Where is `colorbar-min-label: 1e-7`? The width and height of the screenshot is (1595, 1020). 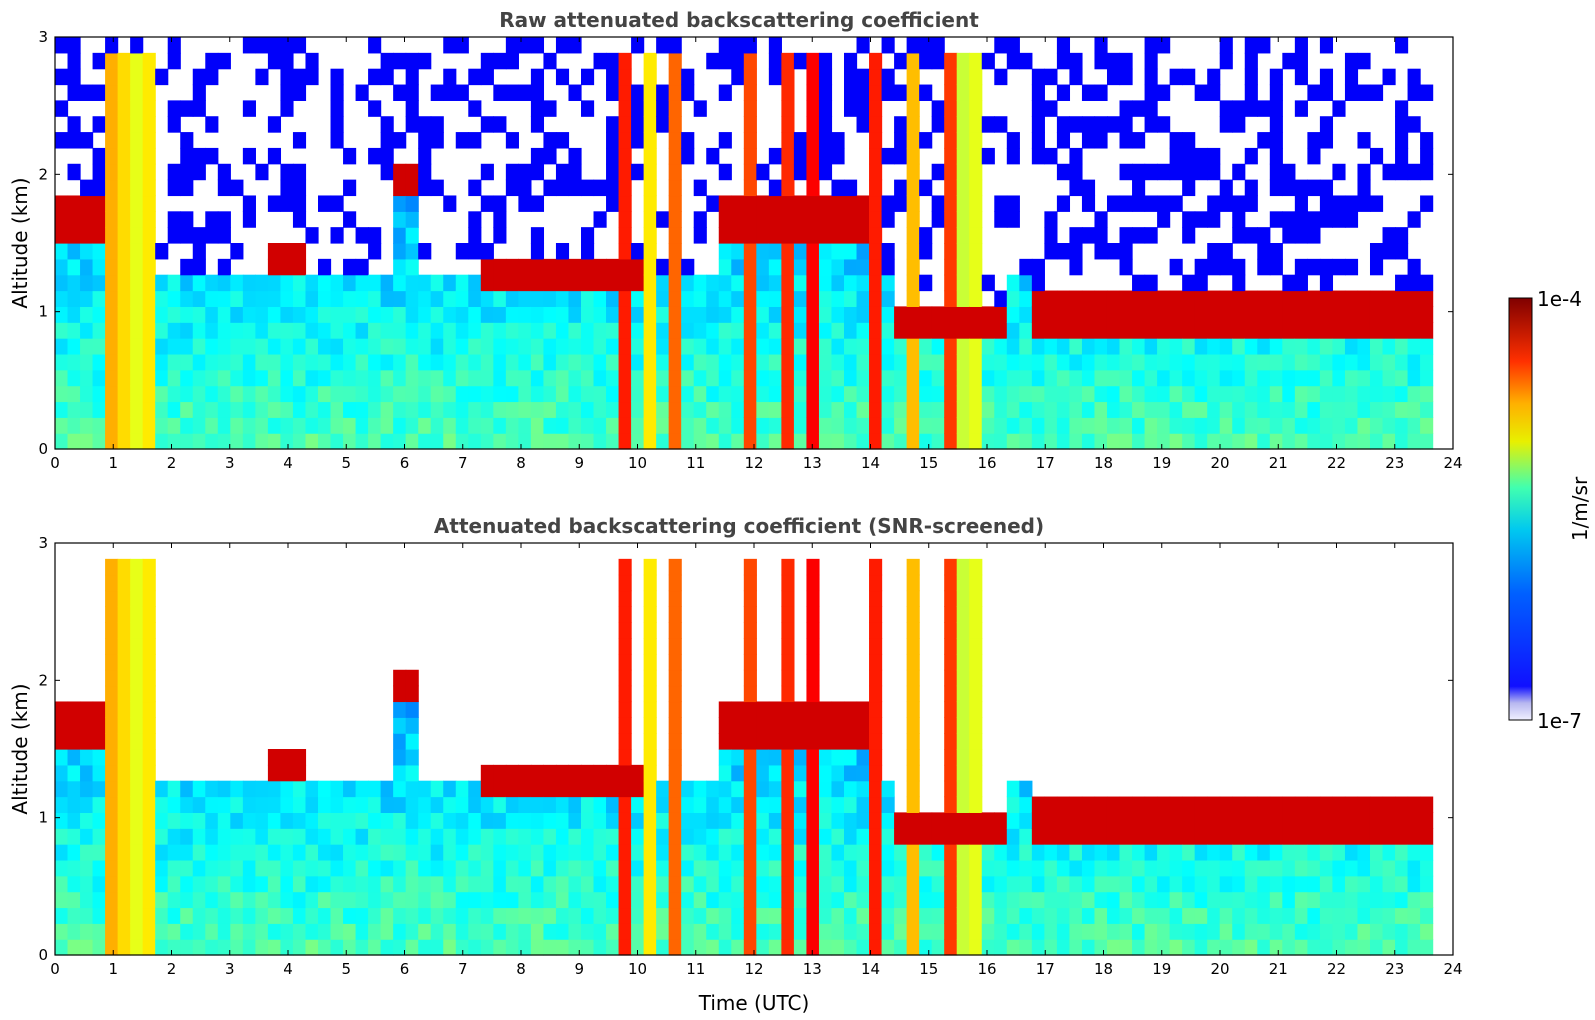 colorbar-min-label: 1e-7 is located at coordinates (1559, 721).